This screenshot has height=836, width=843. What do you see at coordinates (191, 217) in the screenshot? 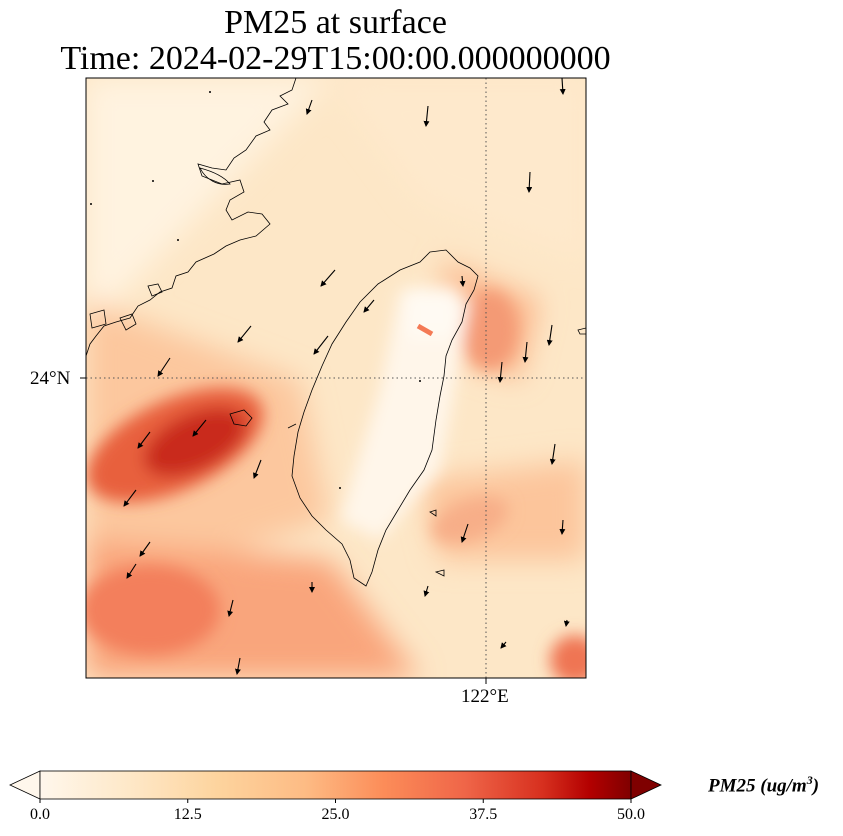
I see `china-coastline` at bounding box center [191, 217].